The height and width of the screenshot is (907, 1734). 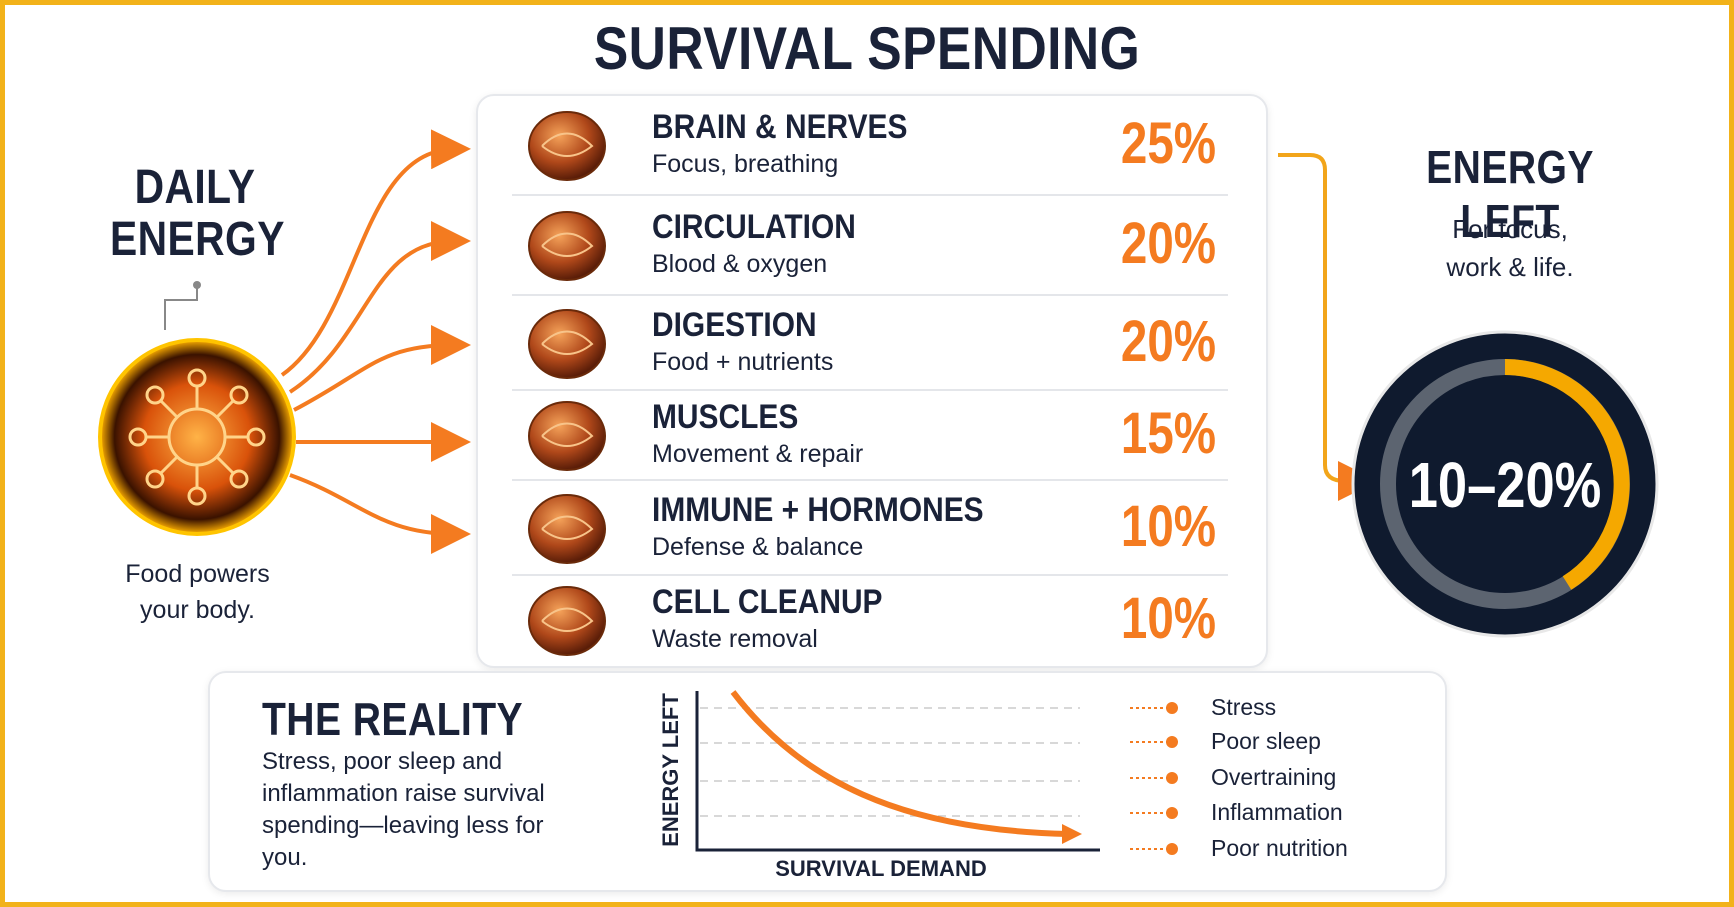 I want to click on item-share: 25%, so click(x=1168, y=143).